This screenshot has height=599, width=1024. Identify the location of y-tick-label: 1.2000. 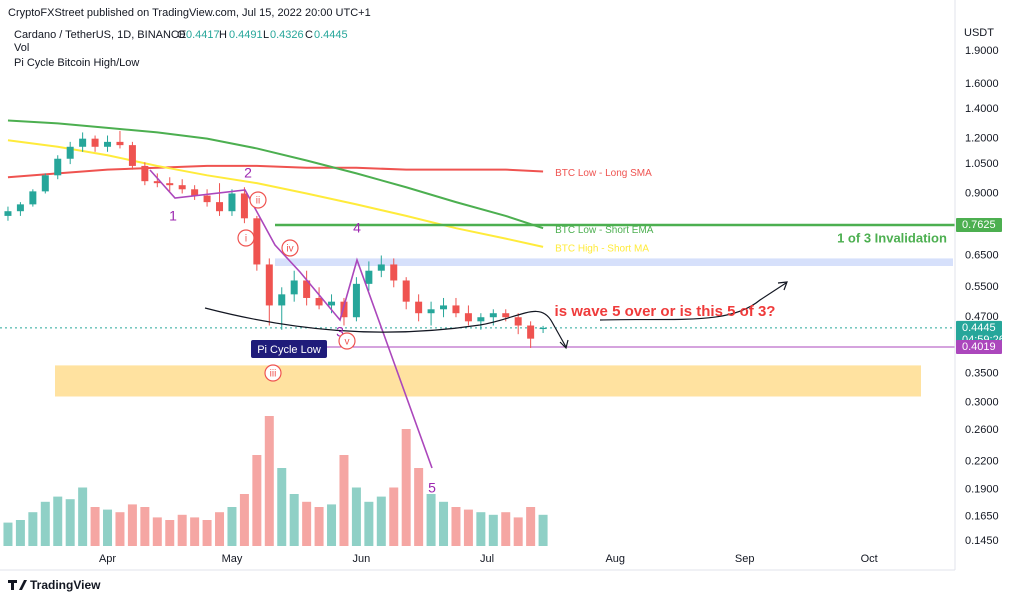
(982, 139).